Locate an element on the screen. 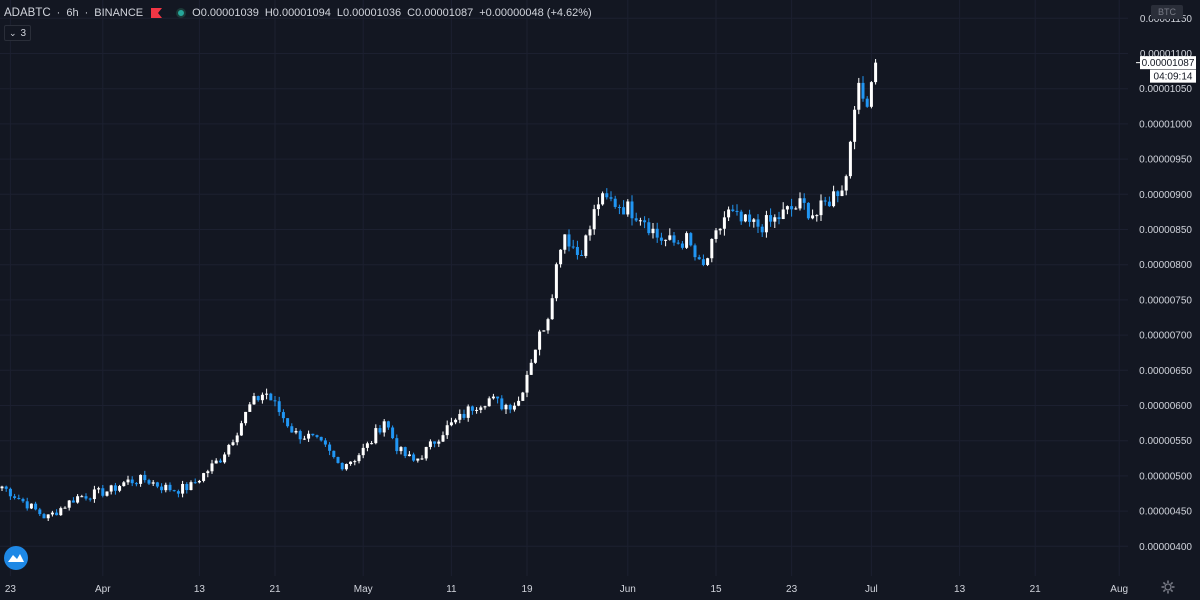  interval-label: 6h is located at coordinates (72, 13).